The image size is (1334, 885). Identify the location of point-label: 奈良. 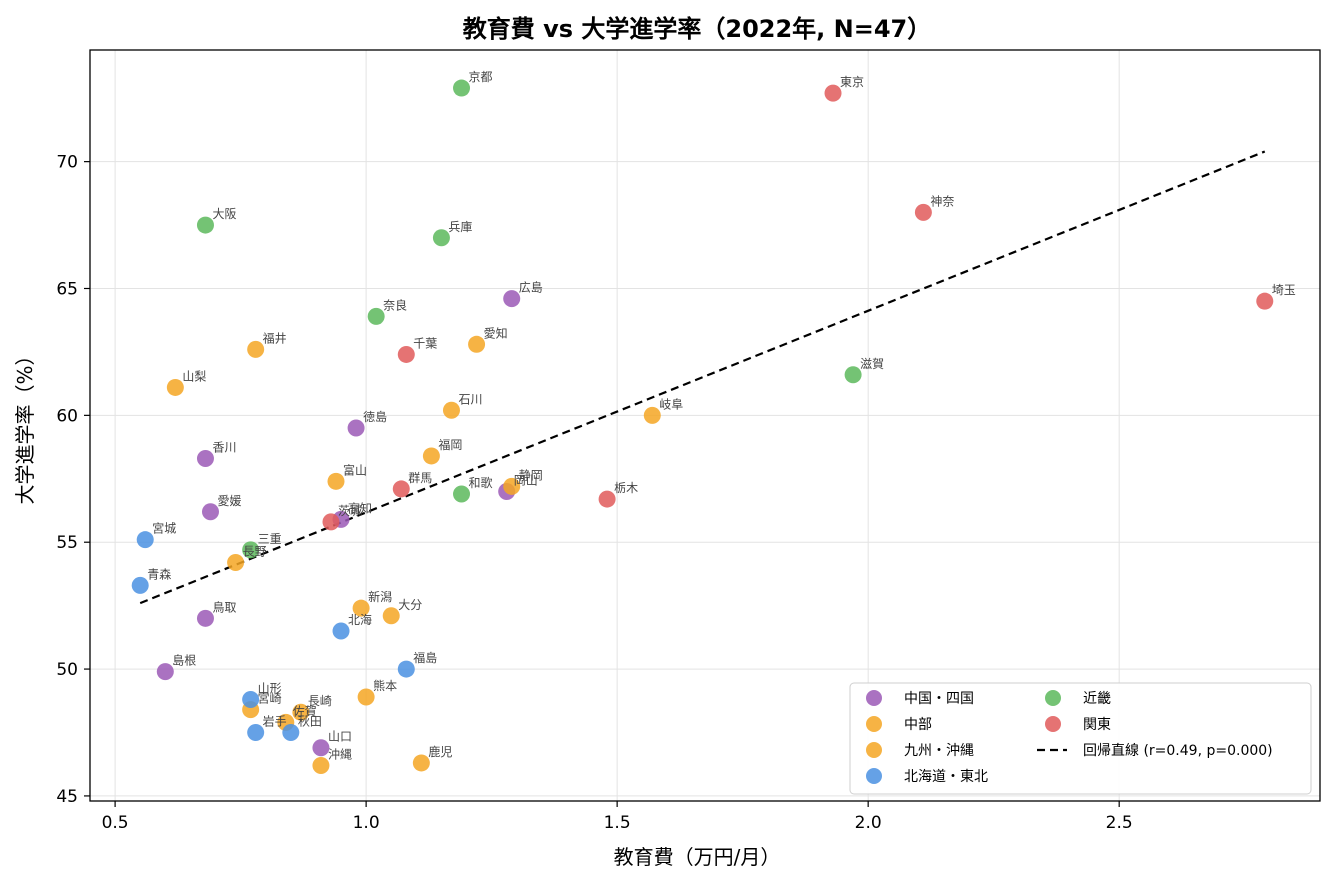
(395, 304).